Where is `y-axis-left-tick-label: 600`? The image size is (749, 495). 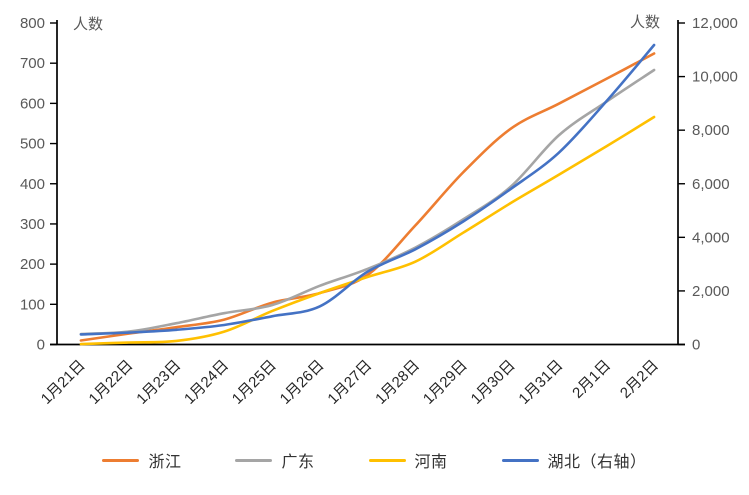
y-axis-left-tick-label: 600 is located at coordinates (32, 103).